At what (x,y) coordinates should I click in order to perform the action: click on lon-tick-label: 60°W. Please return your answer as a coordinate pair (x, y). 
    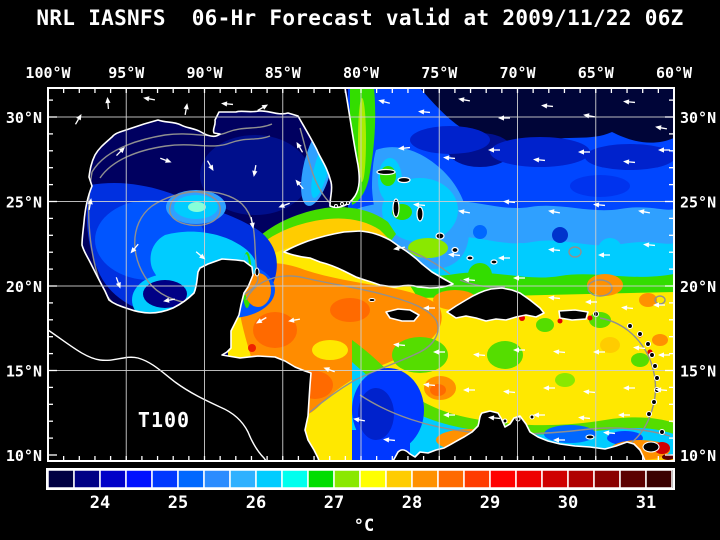
    Looking at the image, I should click on (674, 73).